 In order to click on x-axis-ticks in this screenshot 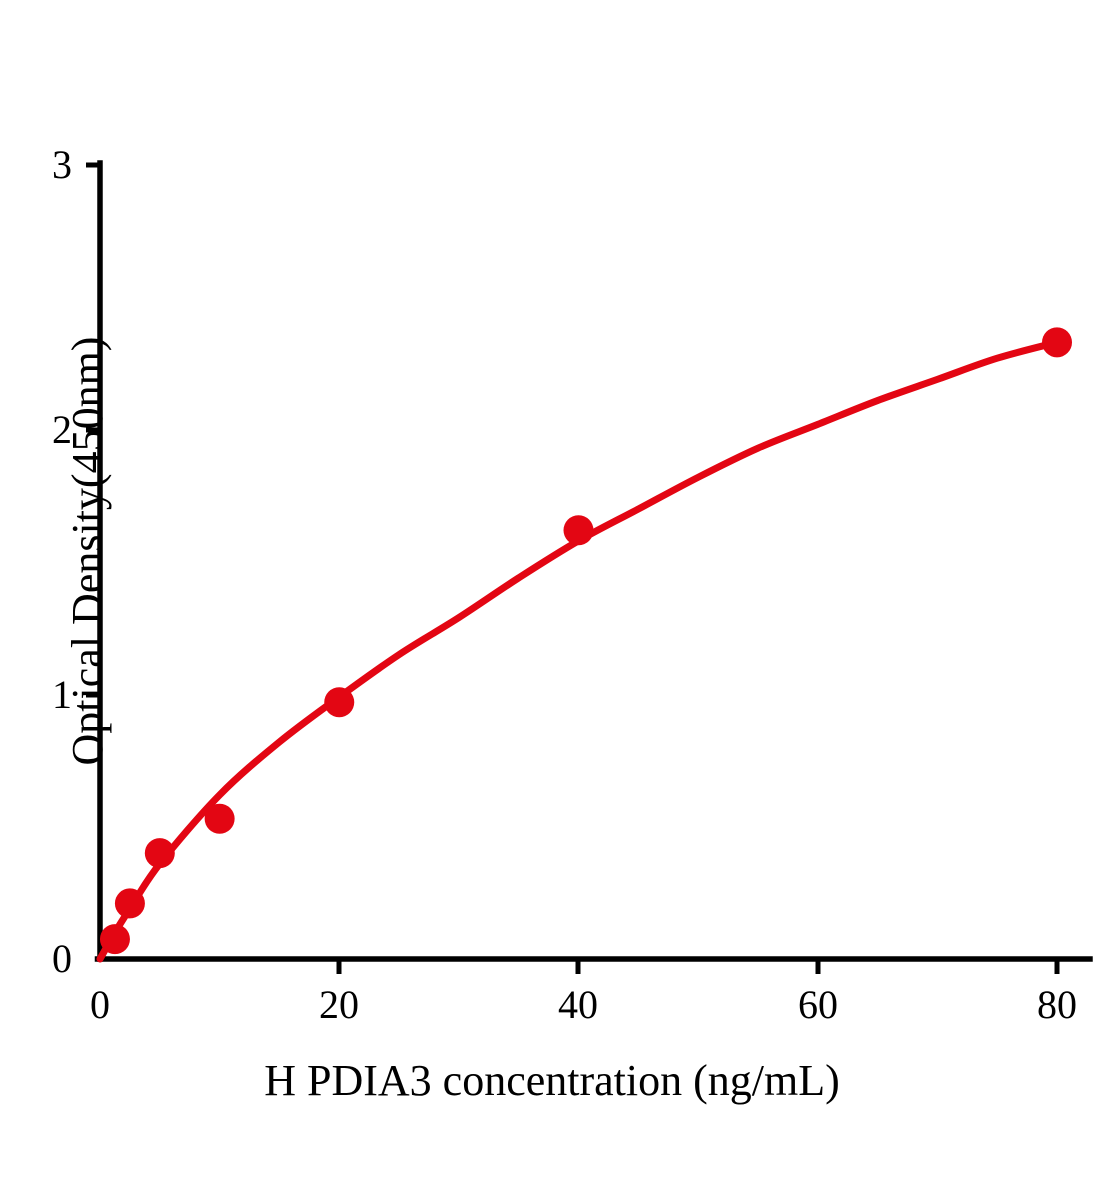, I will do `click(698, 966)`.